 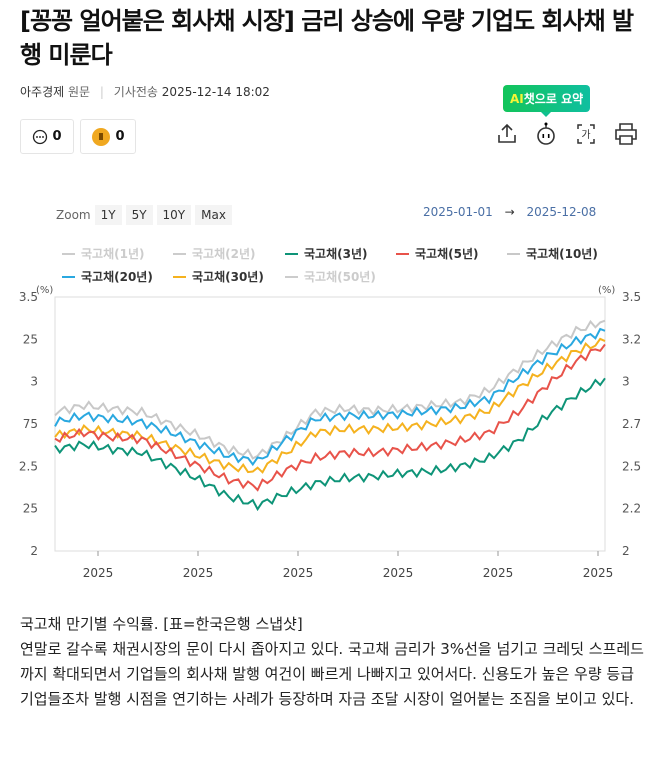 I want to click on y-tick-left: 2.5, so click(x=28, y=466).